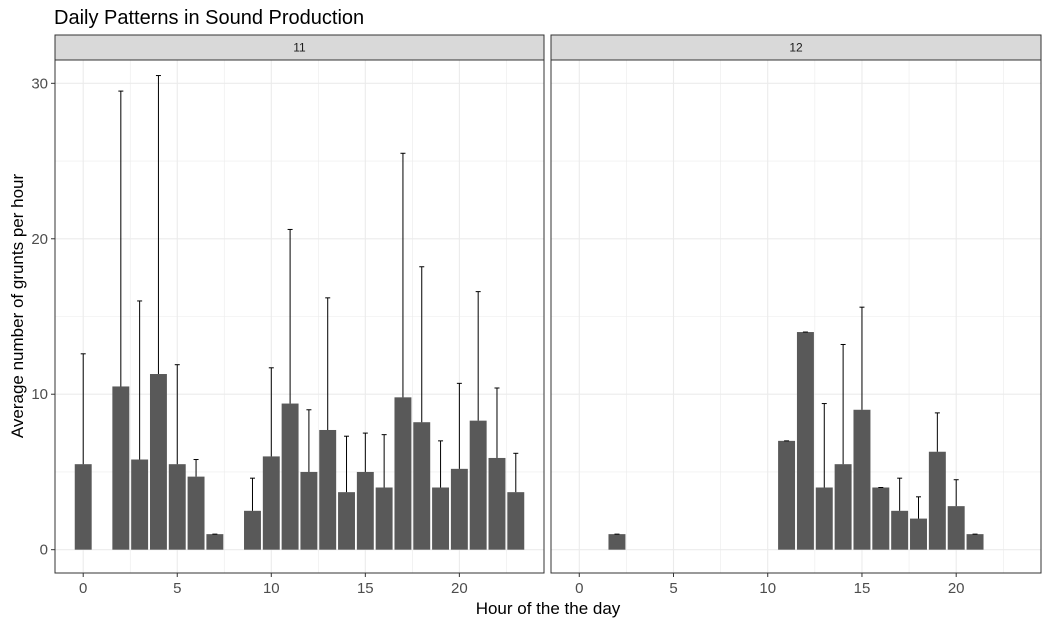  I want to click on x-axis-11: 0 5 10 15 20, so click(273, 585).